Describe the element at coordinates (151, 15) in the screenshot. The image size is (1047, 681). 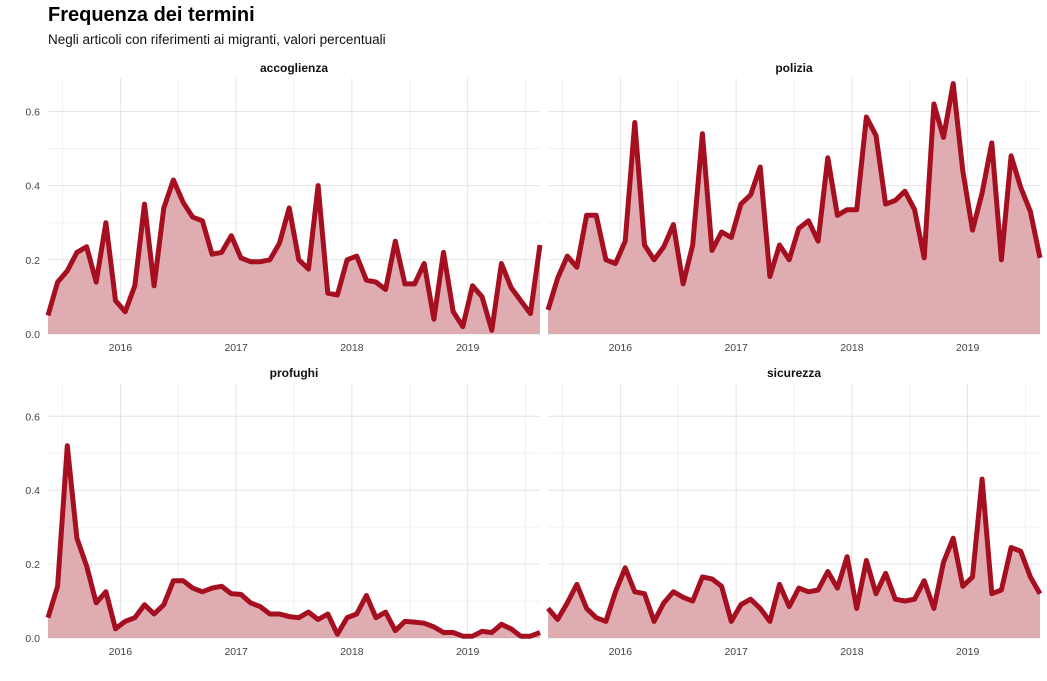
I see `chart-title: Frequenza dei termini` at that location.